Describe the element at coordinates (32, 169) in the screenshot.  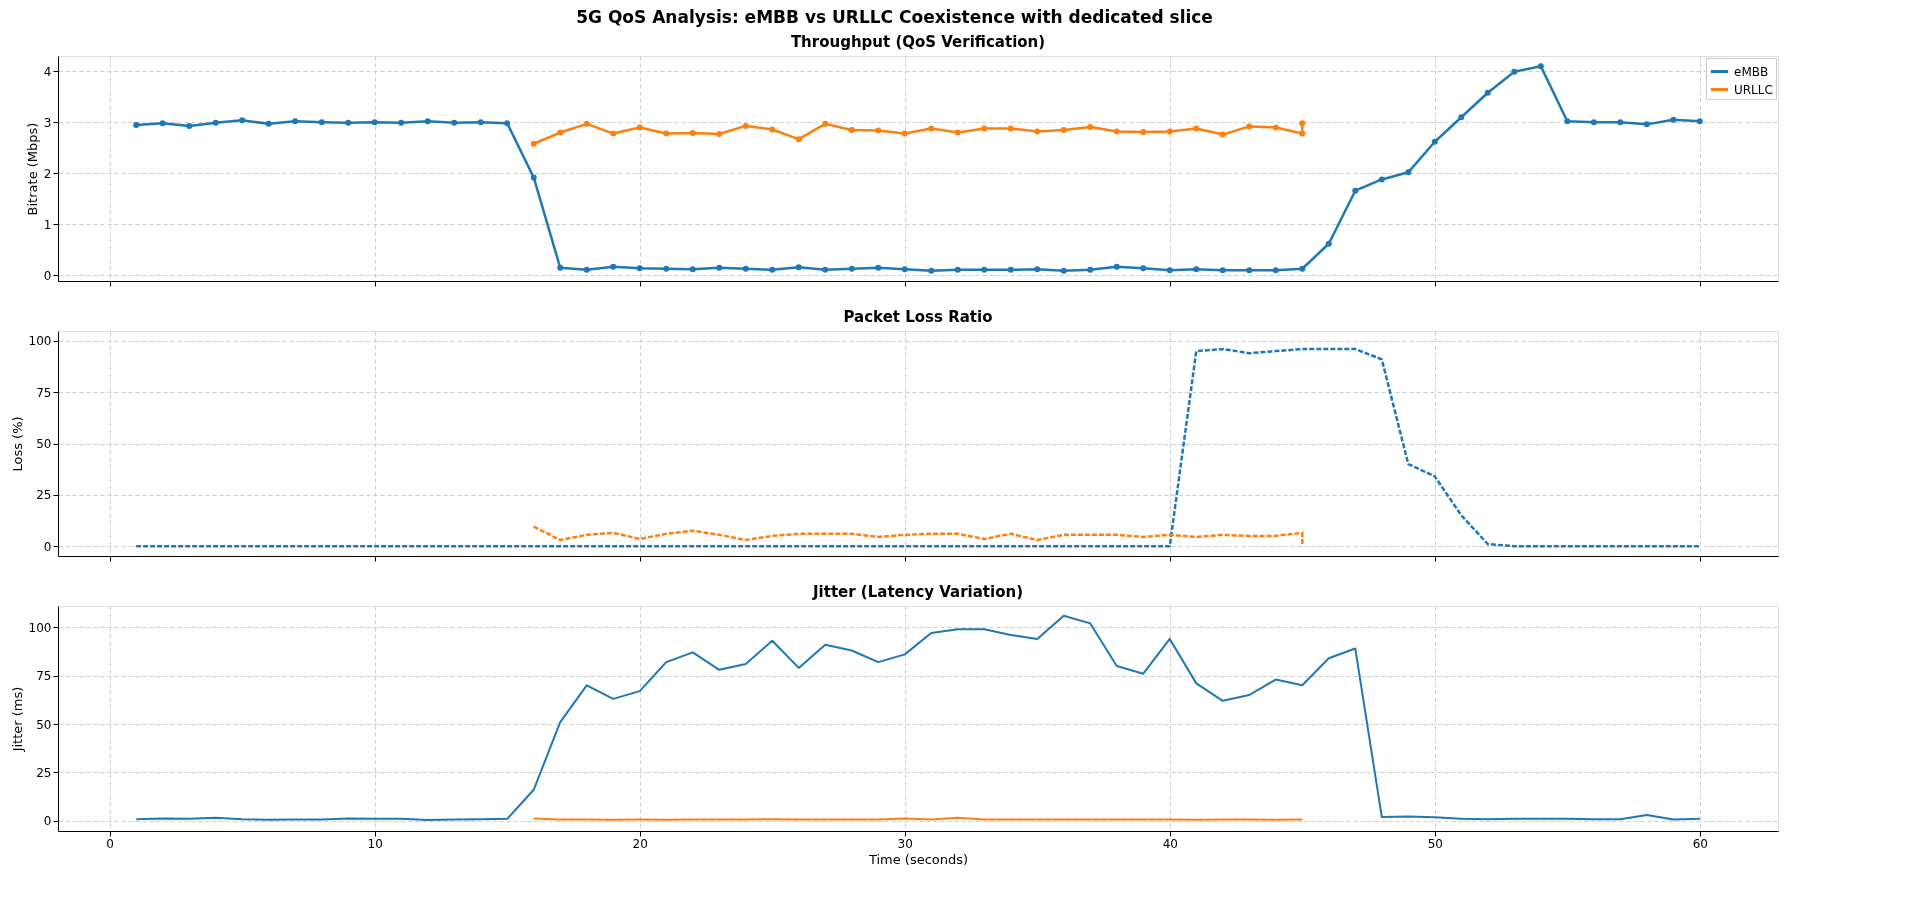
I see `y-axis-title: Bitrate (Mbps)` at that location.